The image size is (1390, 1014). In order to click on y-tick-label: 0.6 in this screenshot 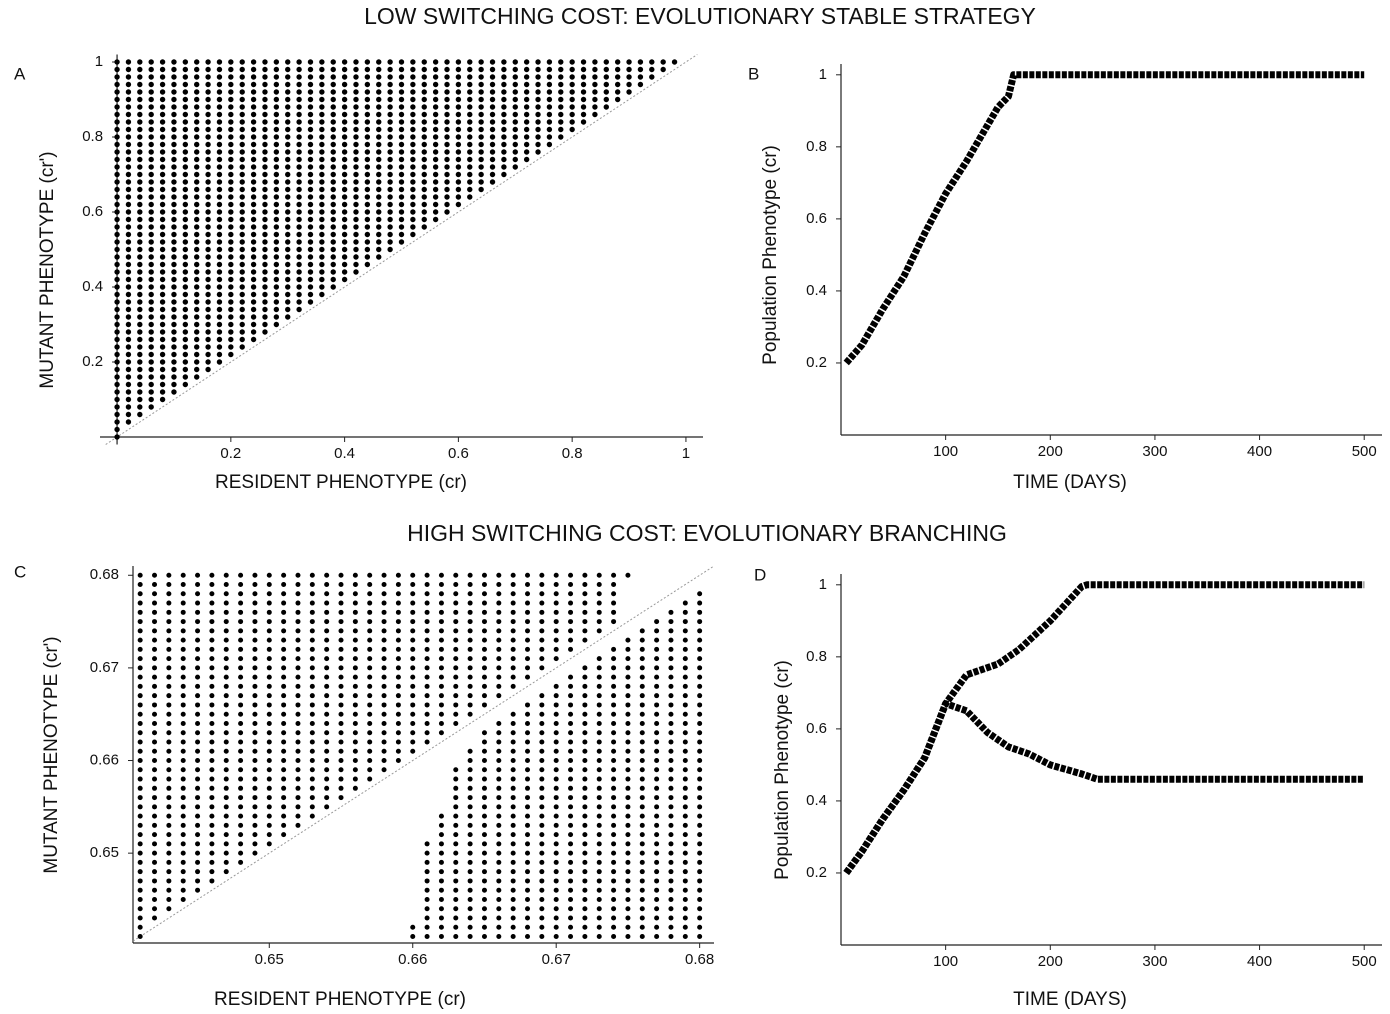, I will do `click(92, 211)`.